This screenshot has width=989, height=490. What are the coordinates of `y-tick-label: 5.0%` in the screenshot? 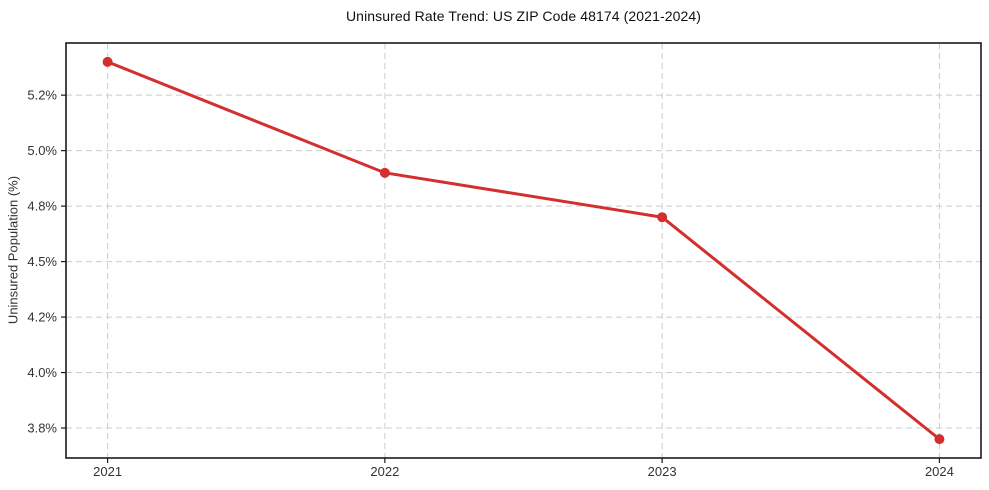 It's located at (42, 150).